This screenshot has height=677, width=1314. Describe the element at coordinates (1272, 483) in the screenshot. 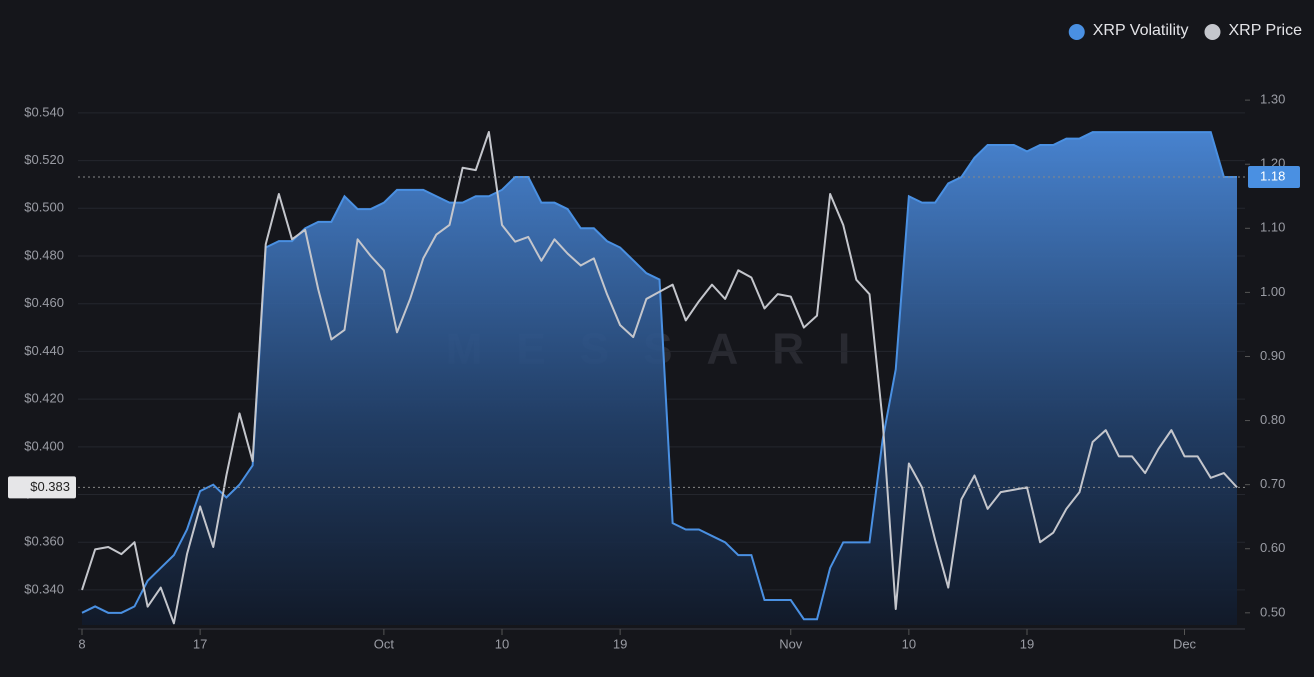

I see `y2-tick-label: 0.70` at that location.